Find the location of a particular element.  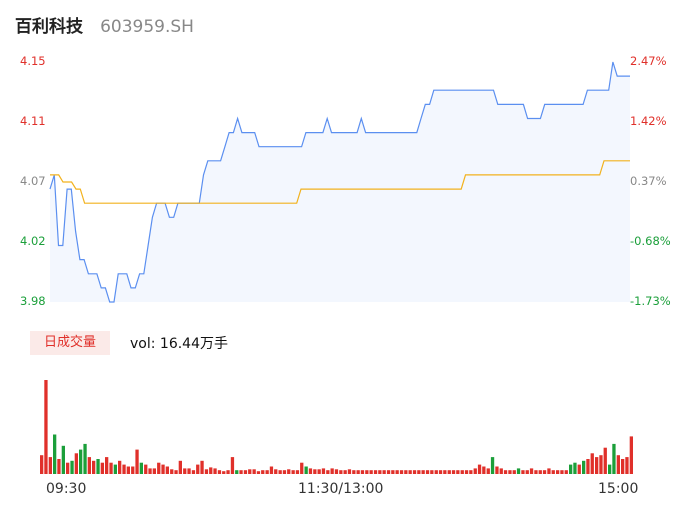

stock-name: 百利科技 is located at coordinates (49, 27).